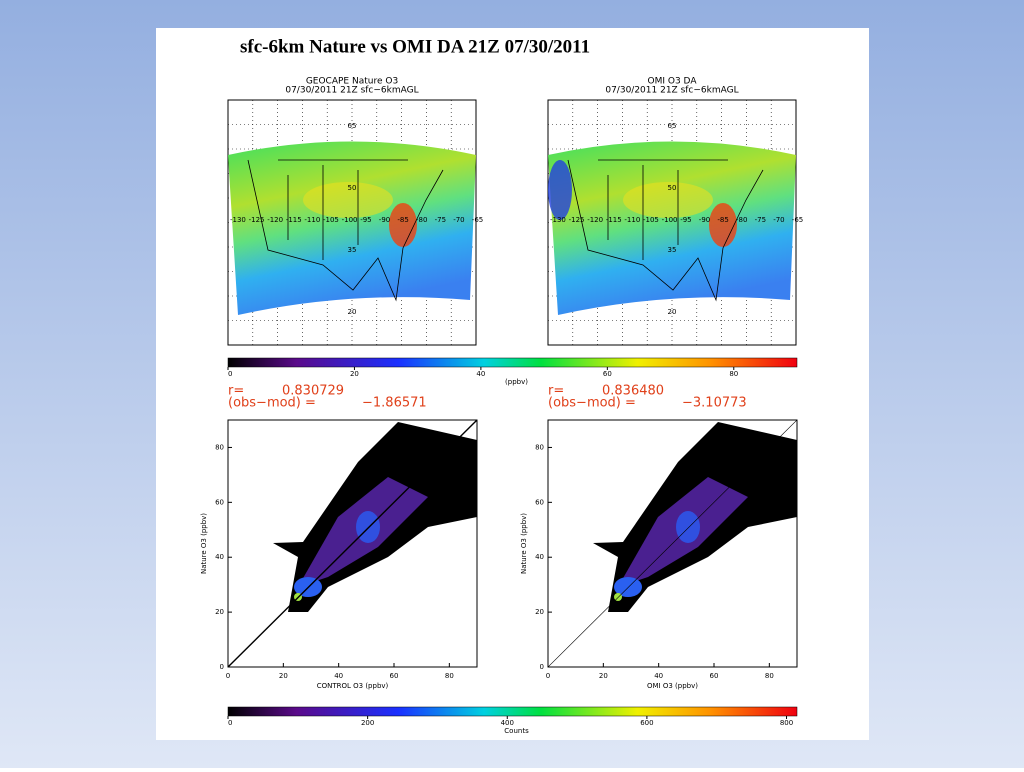 The image size is (1024, 772). I want to click on map-field, so click(352, 228).